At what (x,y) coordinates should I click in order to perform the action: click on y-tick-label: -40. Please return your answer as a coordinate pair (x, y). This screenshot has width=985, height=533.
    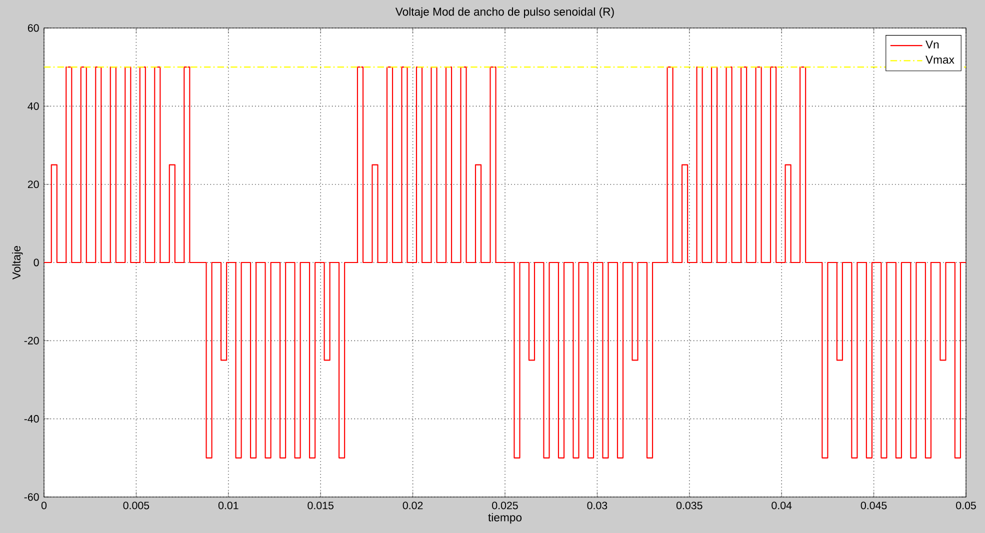
    Looking at the image, I should click on (31, 419).